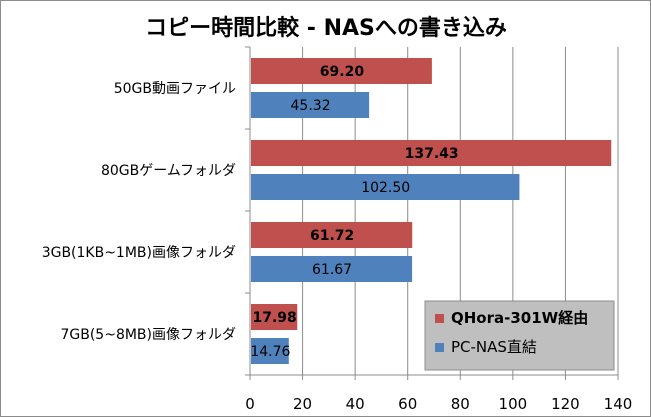  I want to click on legend-label: PC-NAS直結, so click(494, 347).